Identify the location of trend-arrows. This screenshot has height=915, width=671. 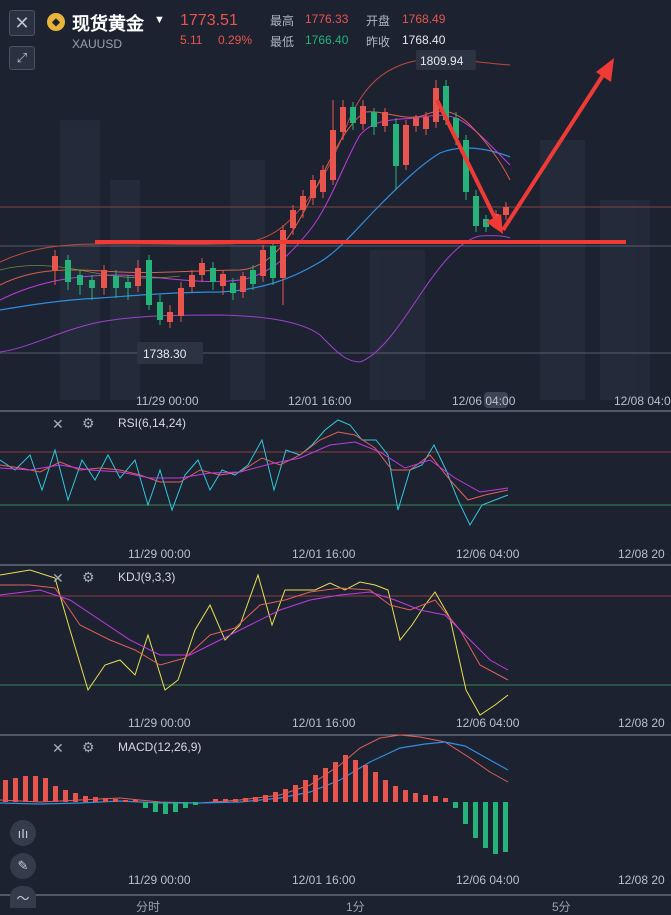
(524, 146).